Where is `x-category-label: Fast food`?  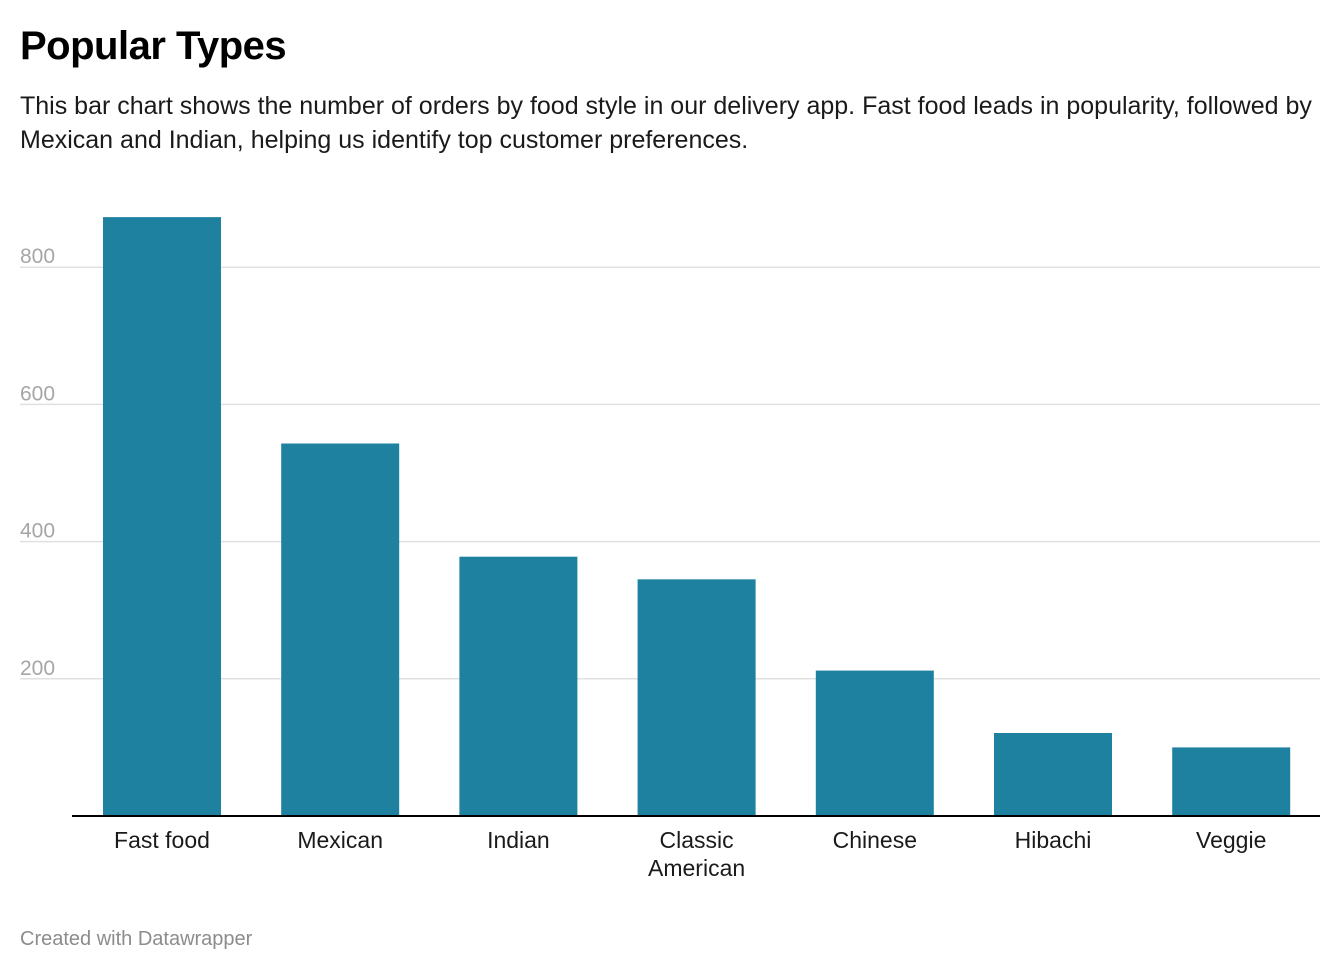
x-category-label: Fast food is located at coordinates (162, 840).